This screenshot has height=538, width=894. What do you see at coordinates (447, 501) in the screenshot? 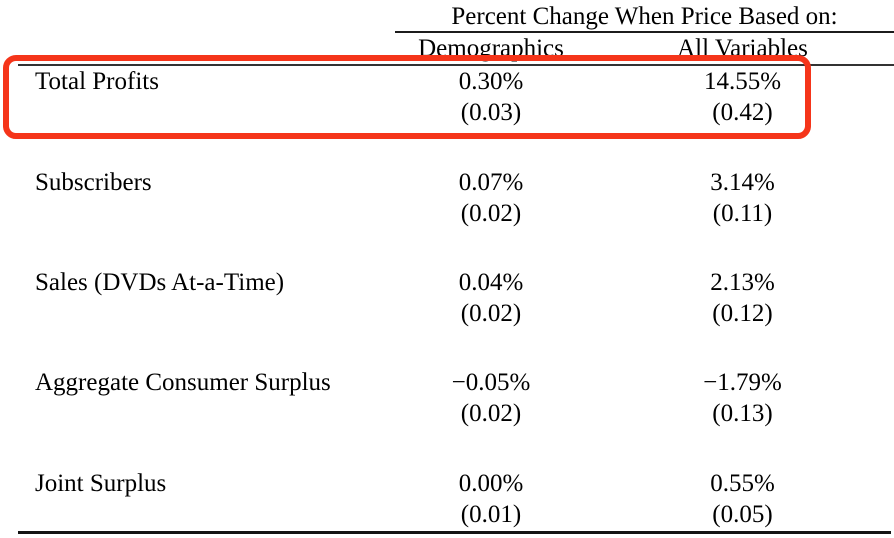
I see `table-row-joint-surplus: Joint Surplus 0.00% (0.01) 0.55% (0.05)` at bounding box center [447, 501].